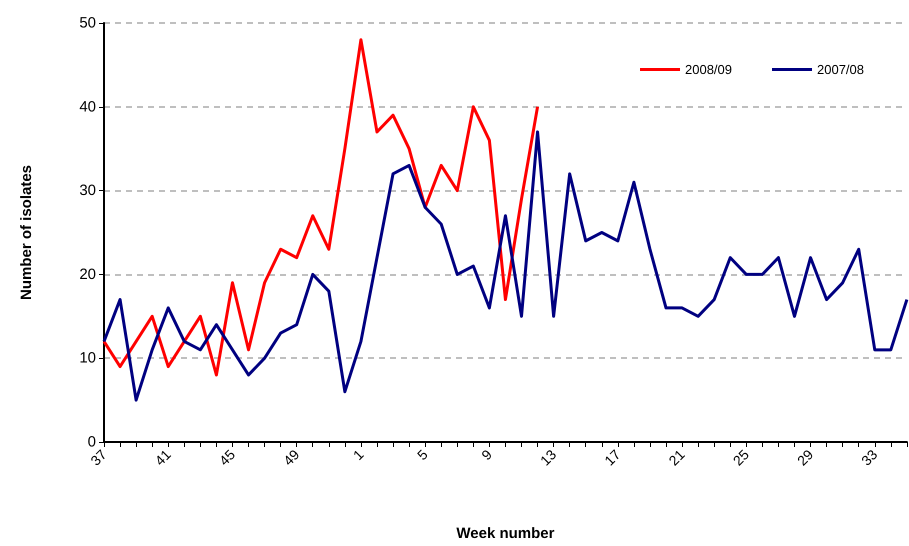 This screenshot has height=546, width=909. I want to click on x-tick-label: 21, so click(676, 457).